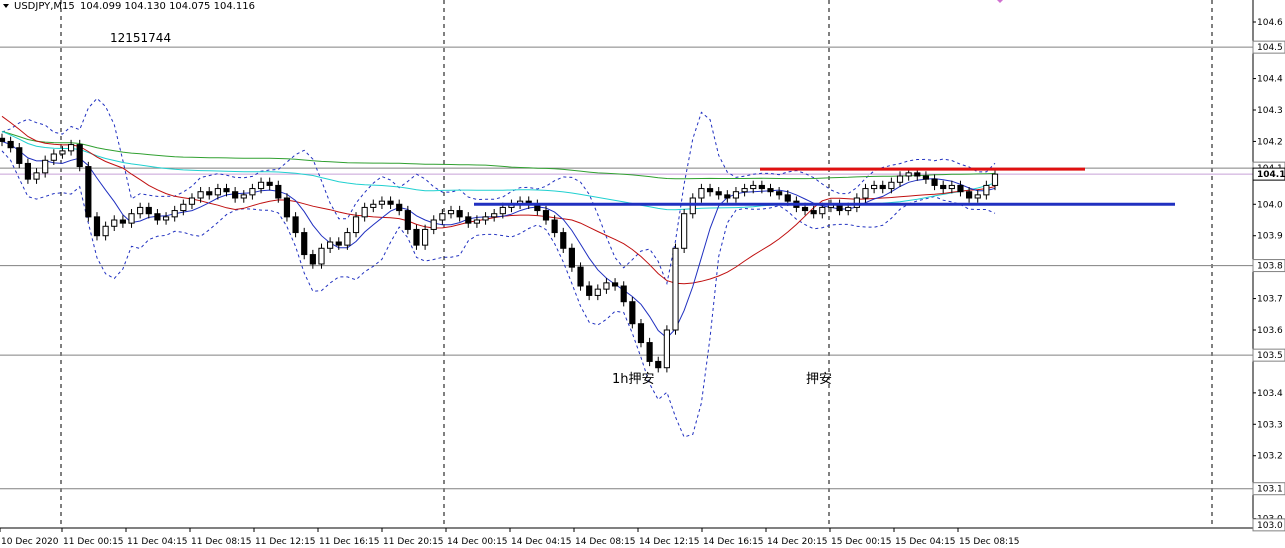  I want to click on annotation-1h-pullback: 1h押安, so click(633, 379).